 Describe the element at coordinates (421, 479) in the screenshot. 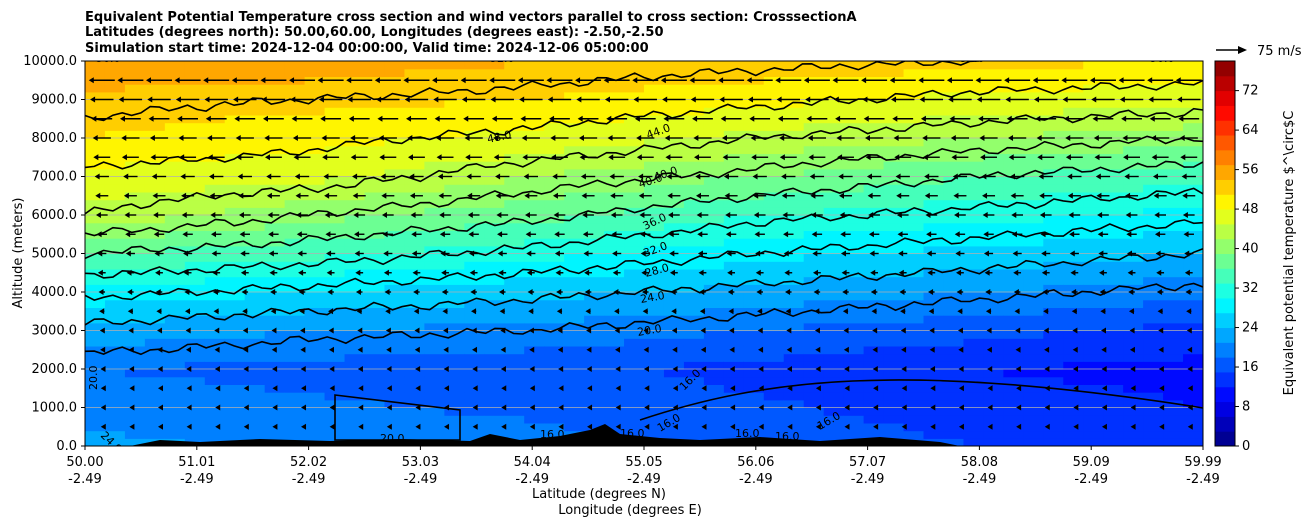

I see `x-tick-label-lon: -2.49` at that location.